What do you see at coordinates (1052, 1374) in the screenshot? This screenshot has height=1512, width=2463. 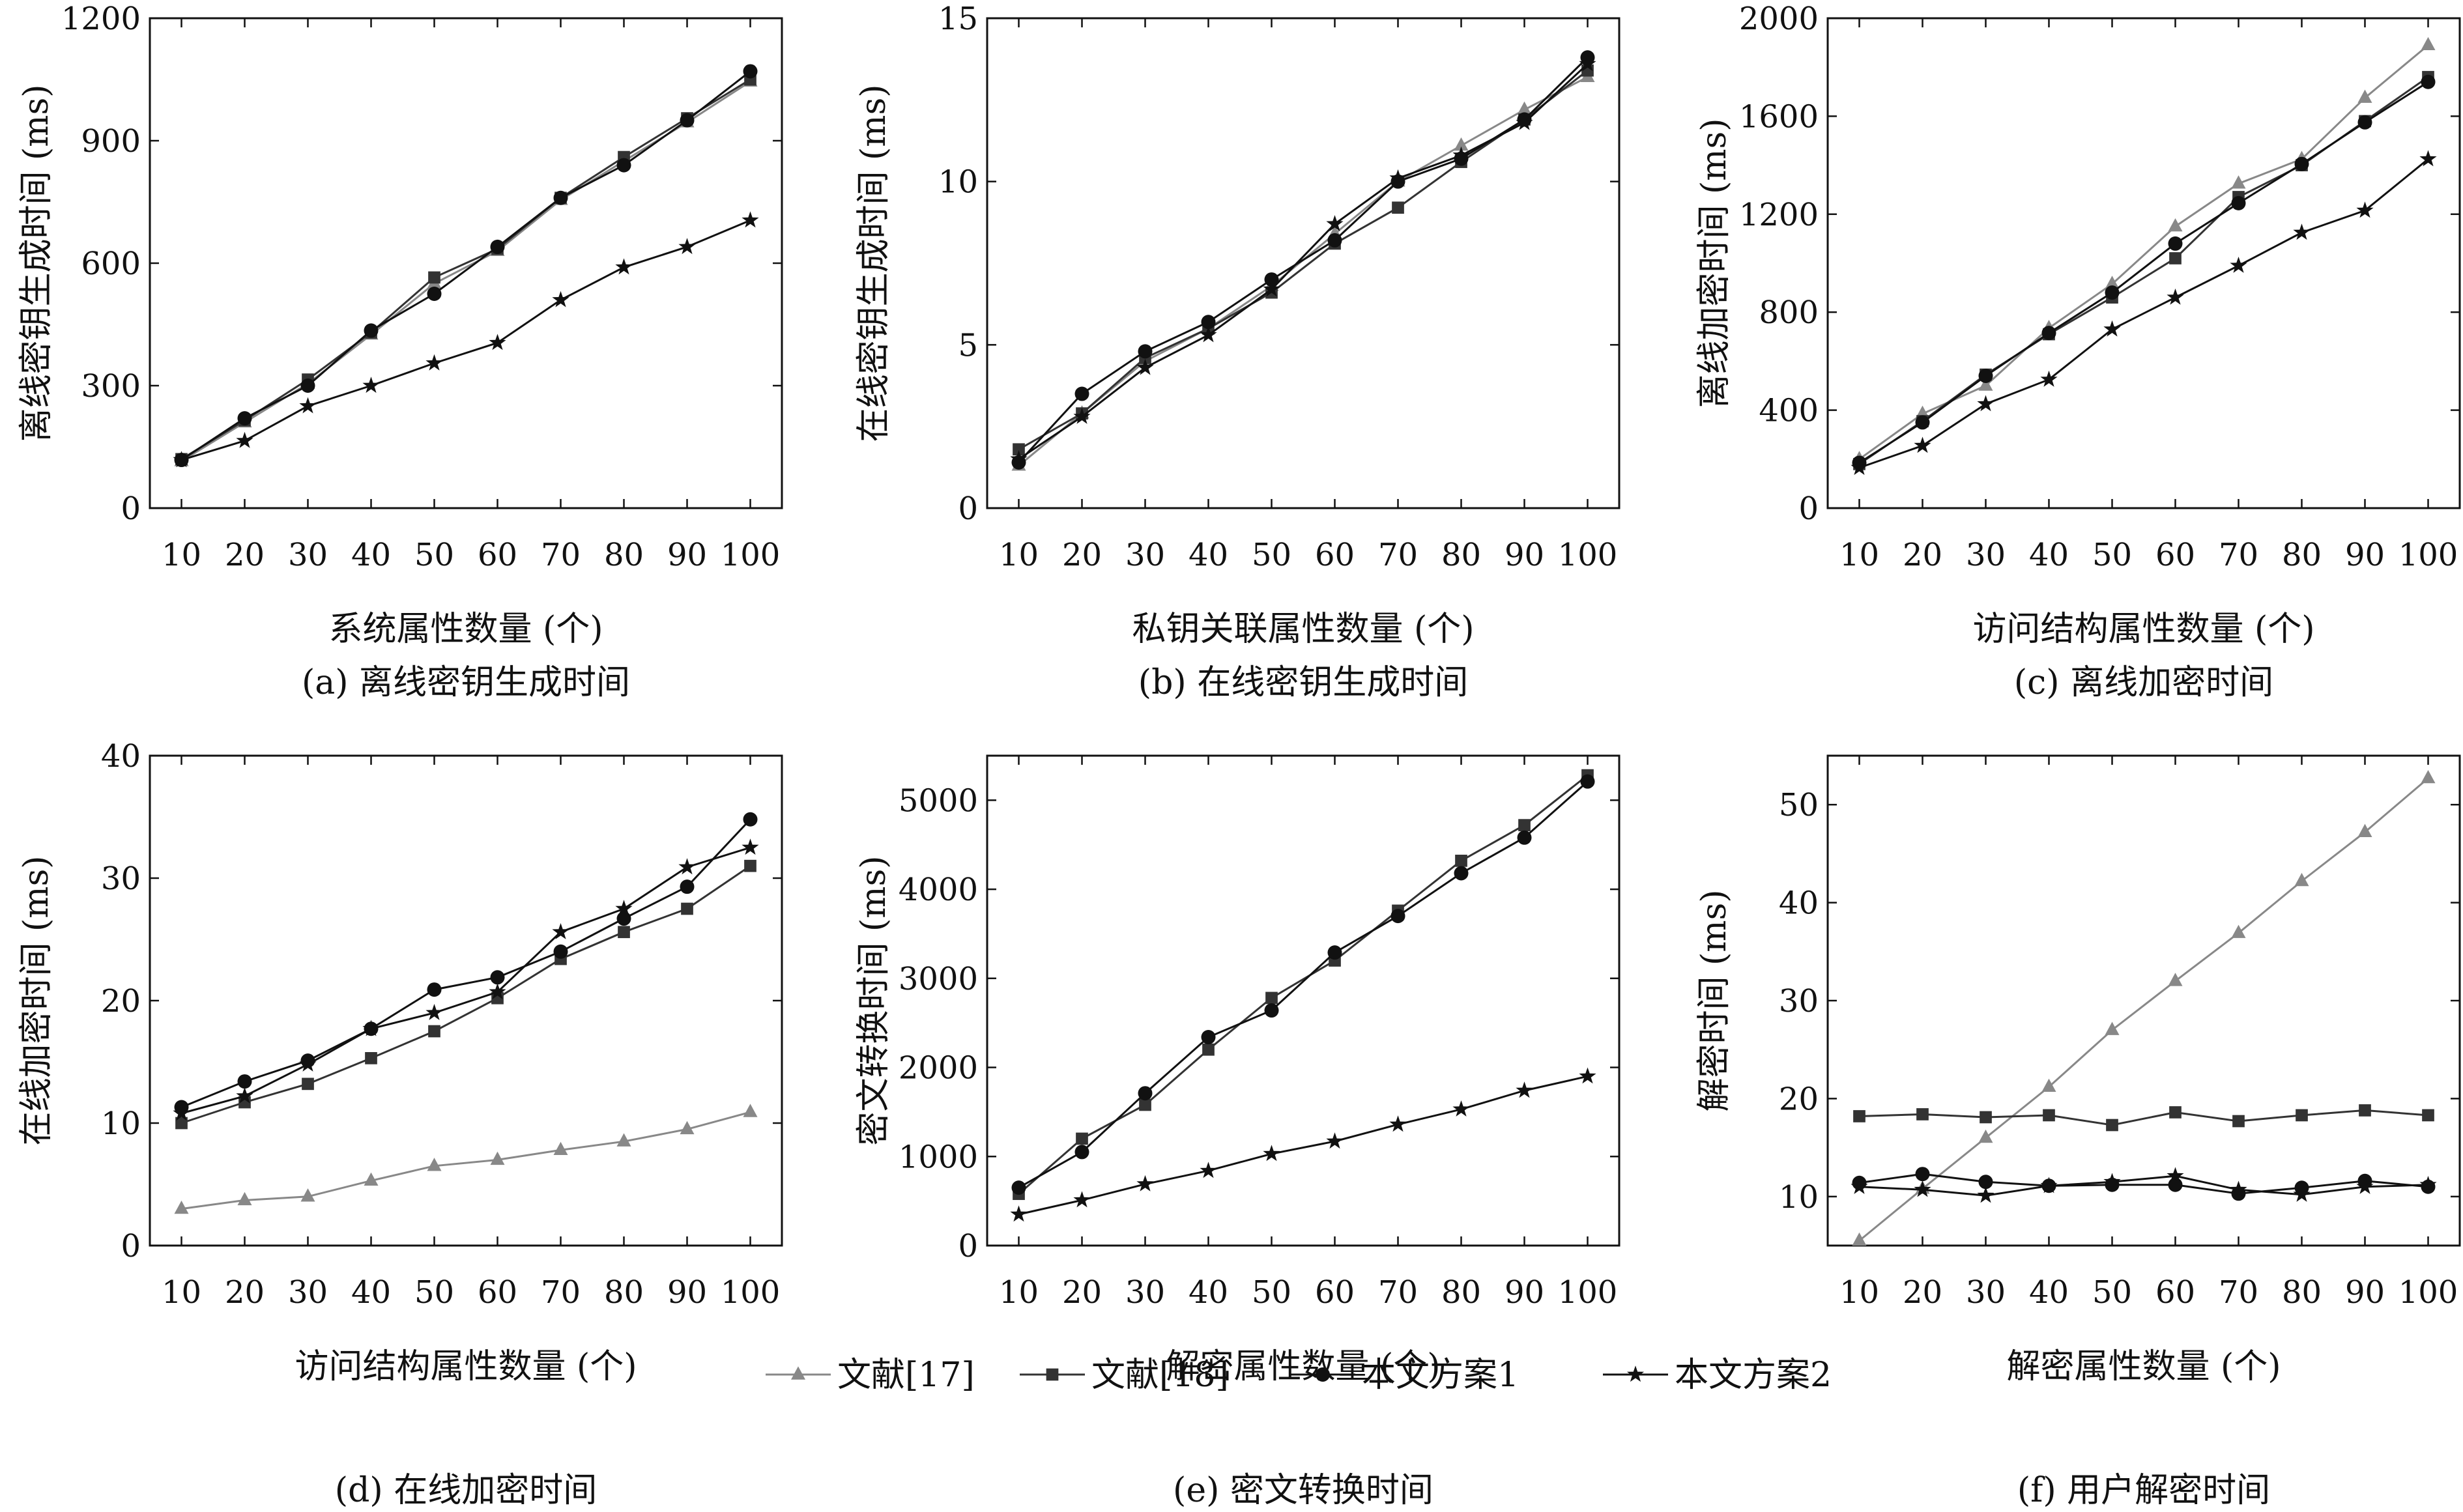 I see `legend-marker` at bounding box center [1052, 1374].